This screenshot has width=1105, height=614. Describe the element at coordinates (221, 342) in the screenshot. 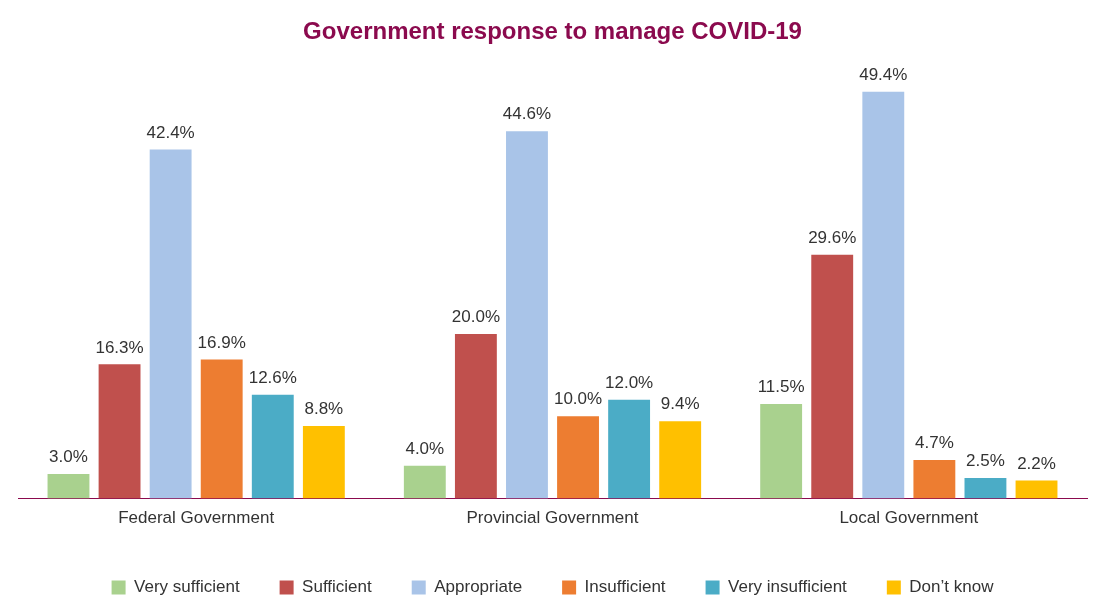

I see `data-label: 16.9%` at that location.